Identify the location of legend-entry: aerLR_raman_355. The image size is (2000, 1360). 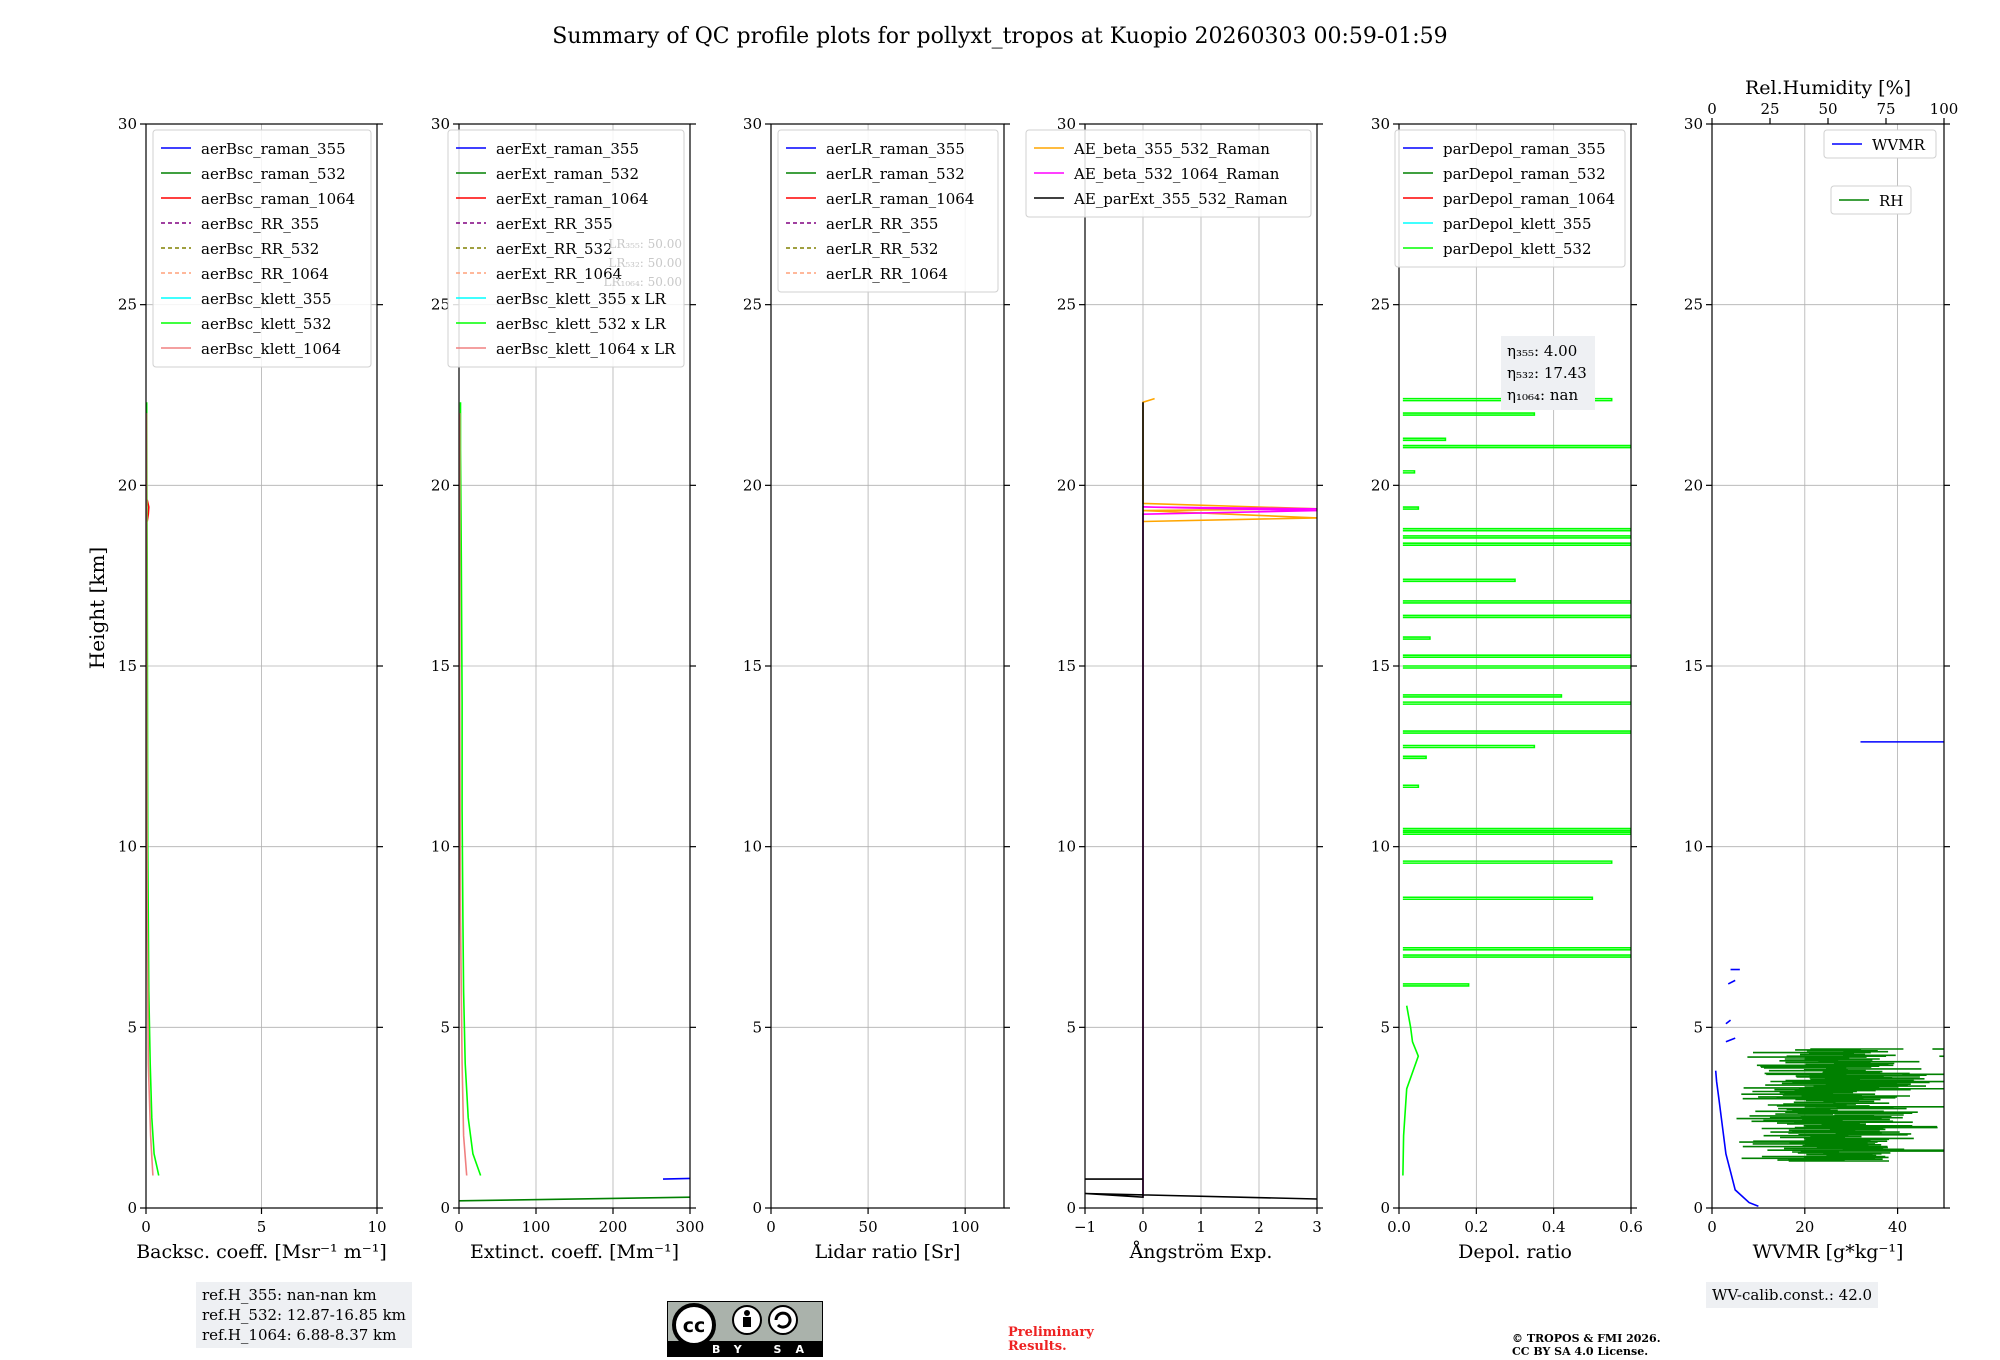
(895, 149).